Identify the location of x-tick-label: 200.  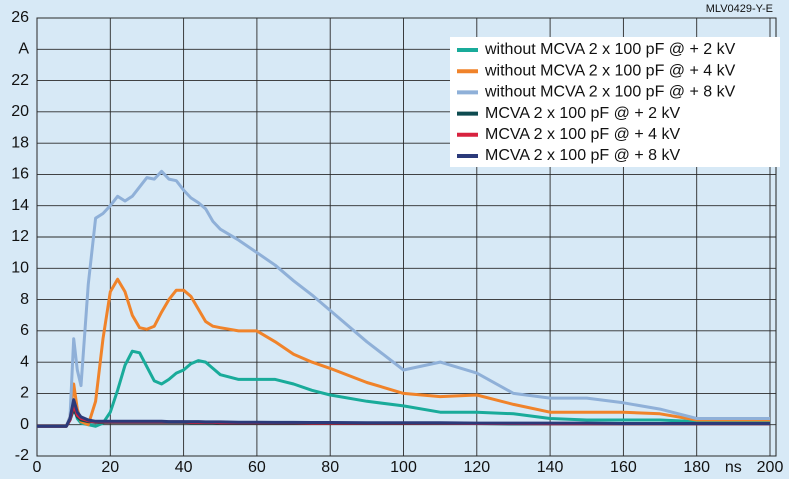
(770, 467).